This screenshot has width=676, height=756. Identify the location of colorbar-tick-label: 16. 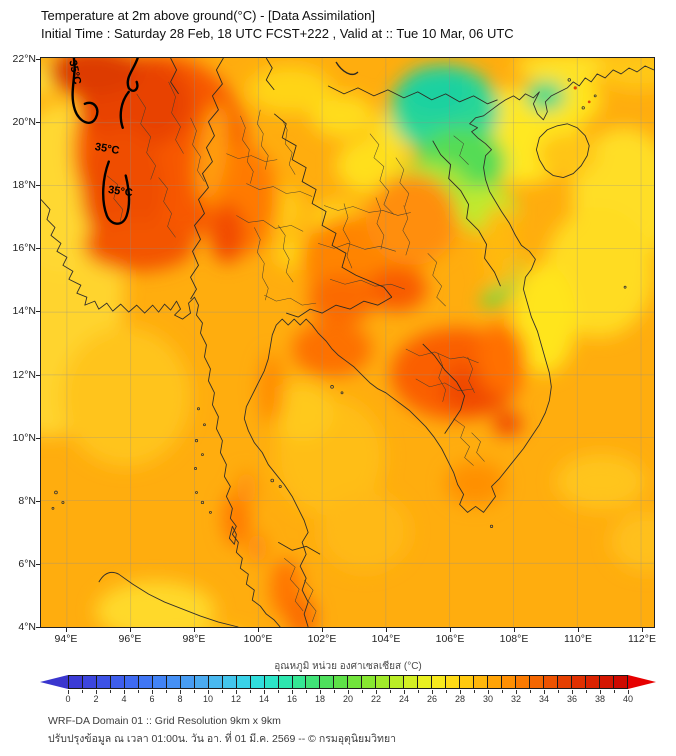
(291, 699).